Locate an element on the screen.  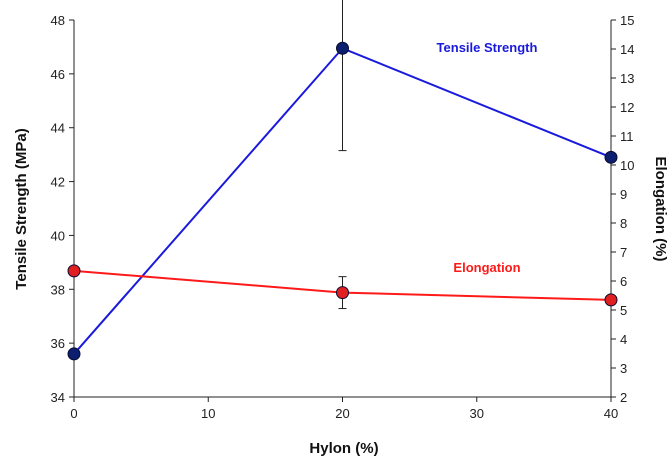
y2-axis-title: Elongation (%) is located at coordinates (660, 209).